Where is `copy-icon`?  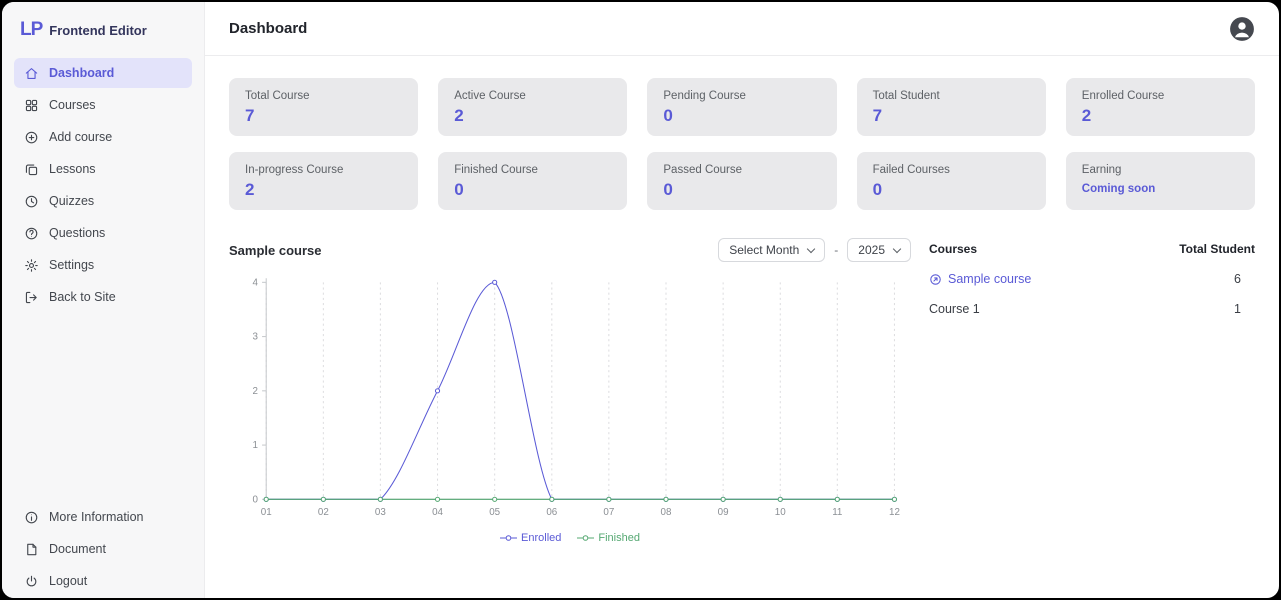
copy-icon is located at coordinates (31, 169).